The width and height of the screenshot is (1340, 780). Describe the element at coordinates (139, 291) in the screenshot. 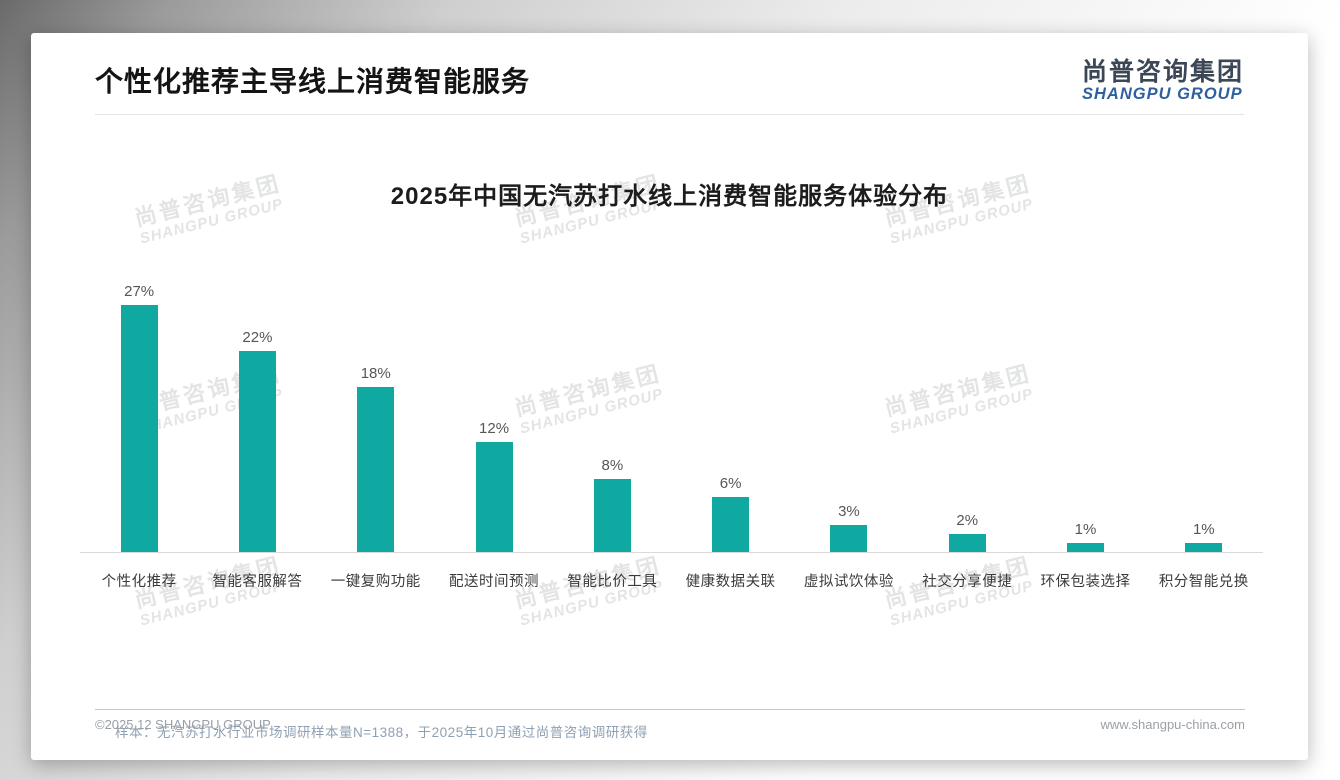

I see `bar-value-label: 27%` at that location.